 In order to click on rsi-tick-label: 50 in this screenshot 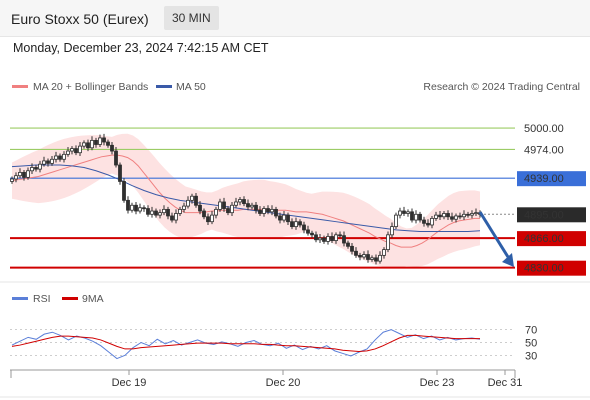, I will do `click(531, 344)`.